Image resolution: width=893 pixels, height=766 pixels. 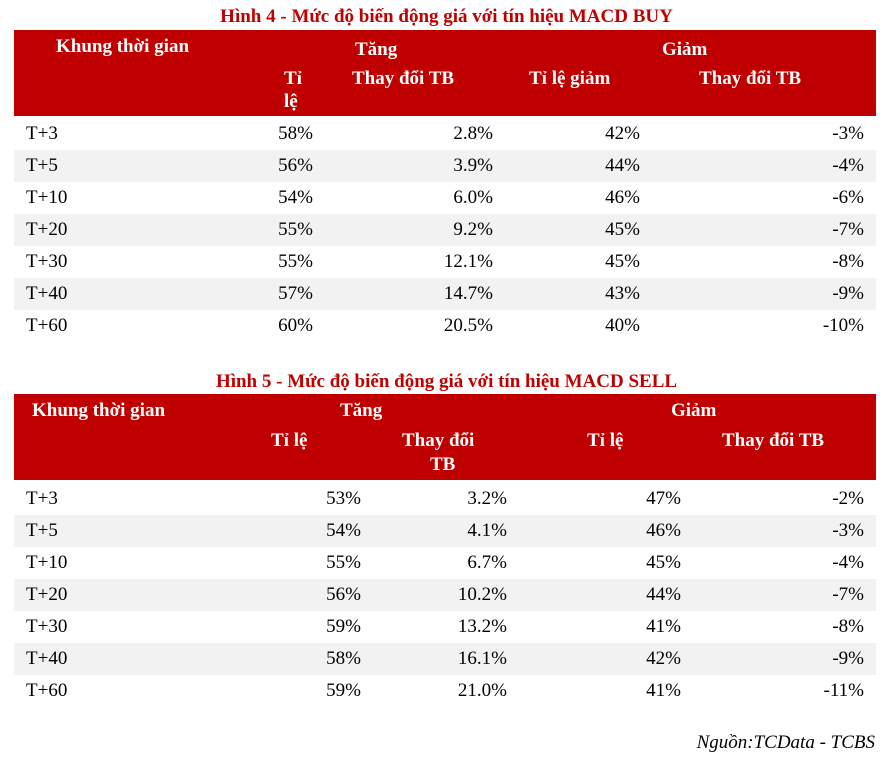 I want to click on cell-timeframe: T+60, so click(x=47, y=325).